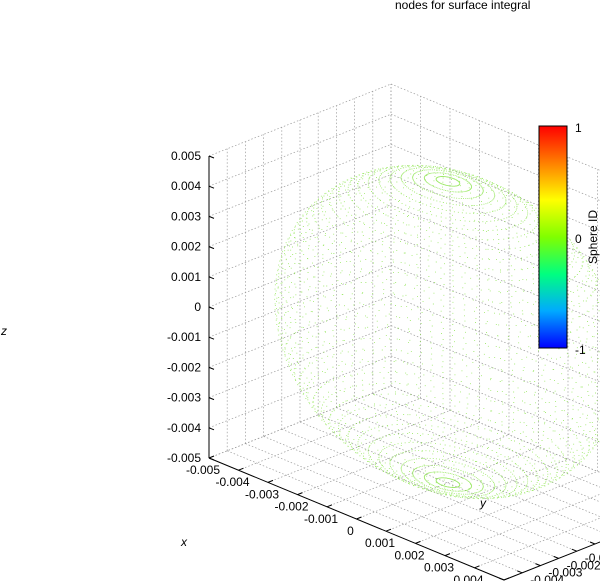 The width and height of the screenshot is (600, 581). I want to click on chart-title: nodes for surface integral, so click(462, 6).